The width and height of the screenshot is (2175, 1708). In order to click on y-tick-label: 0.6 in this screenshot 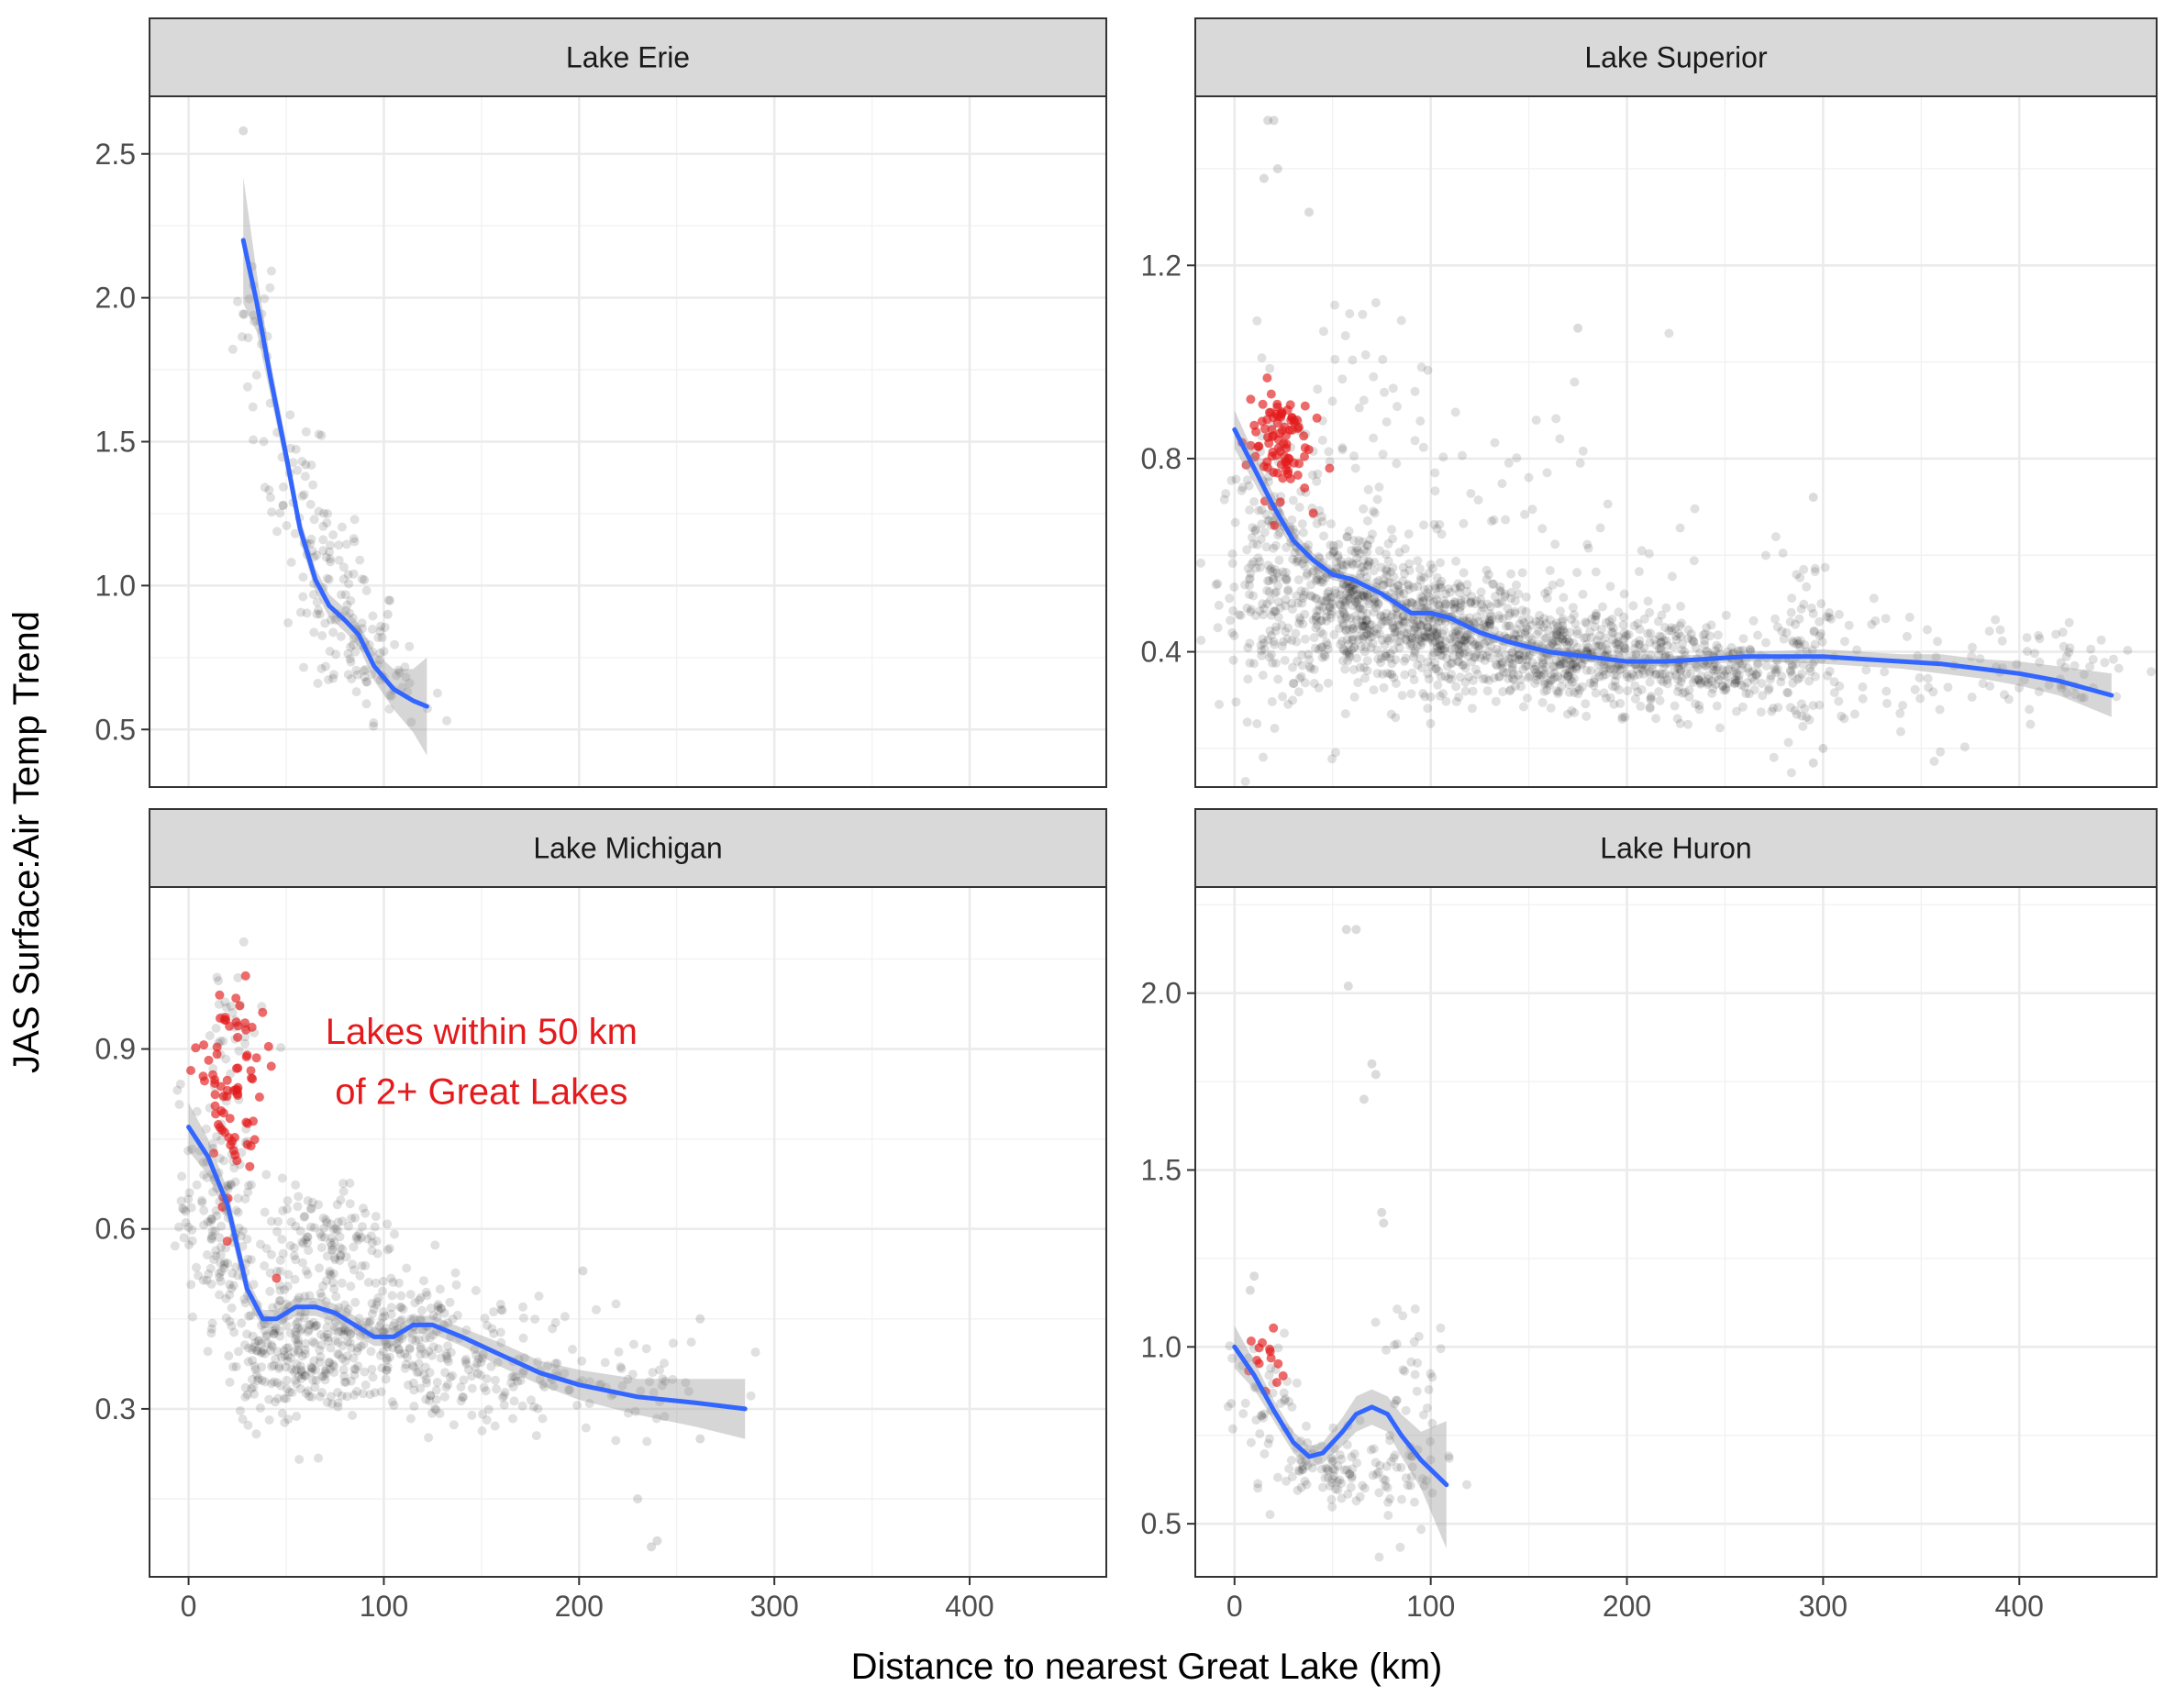, I will do `click(115, 1229)`.